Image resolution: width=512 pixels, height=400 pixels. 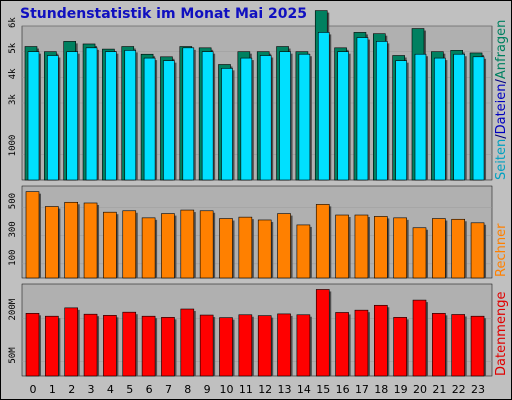 What do you see at coordinates (149, 389) in the screenshot?
I see `x-tick-label: 6` at bounding box center [149, 389].